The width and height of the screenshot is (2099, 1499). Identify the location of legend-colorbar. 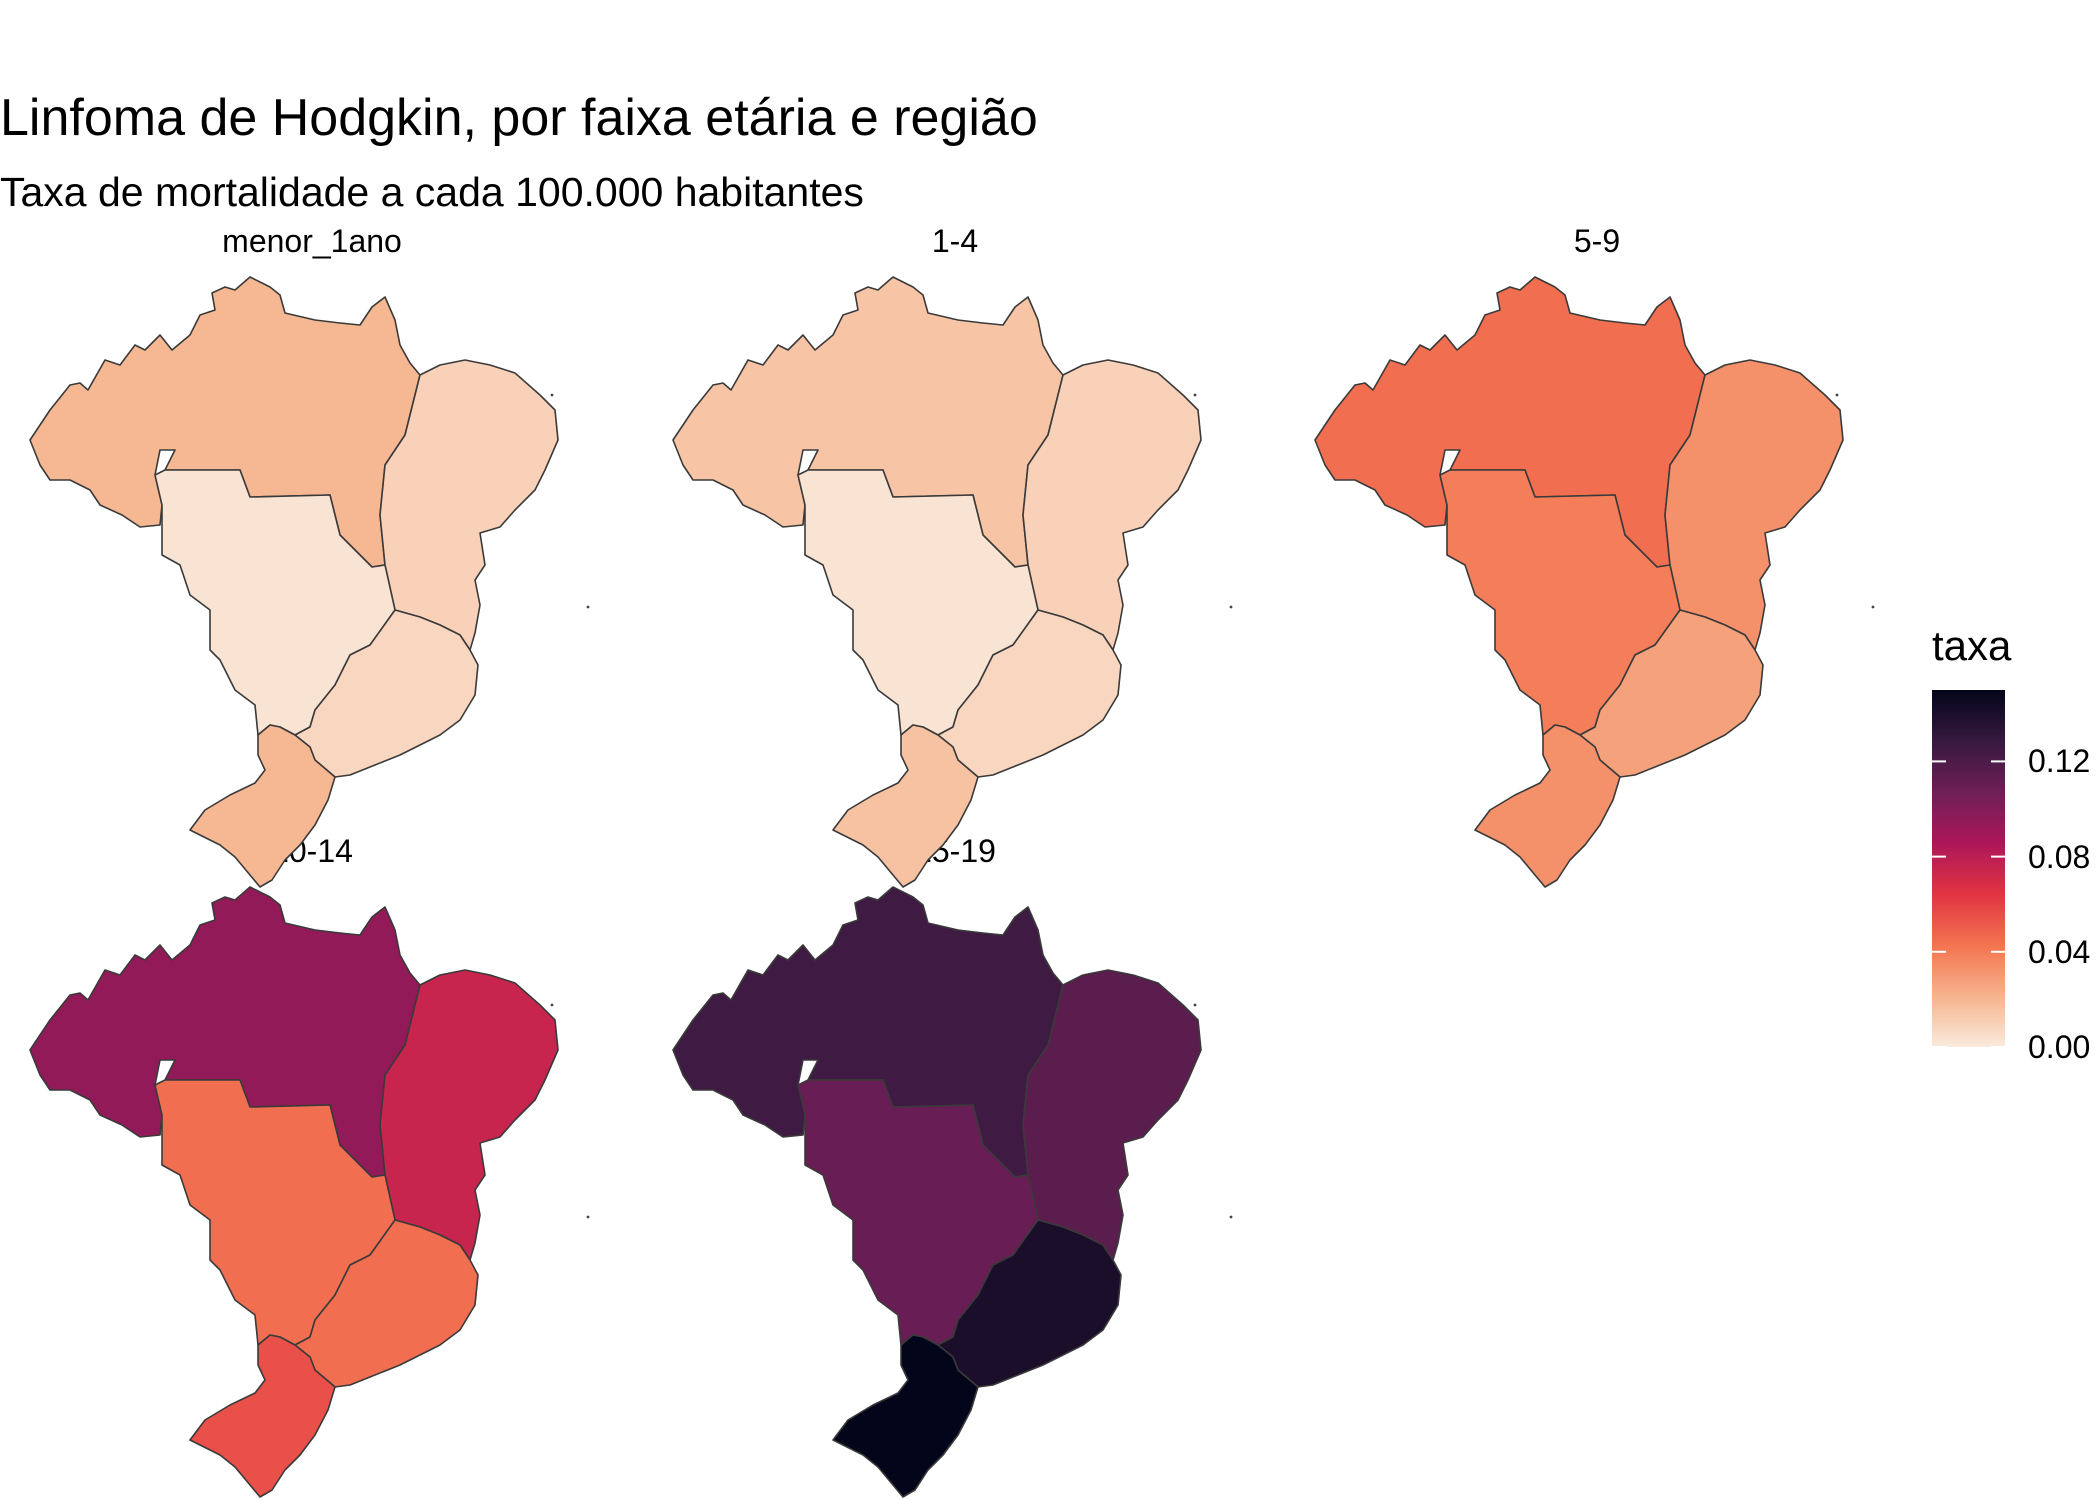
(1968, 868).